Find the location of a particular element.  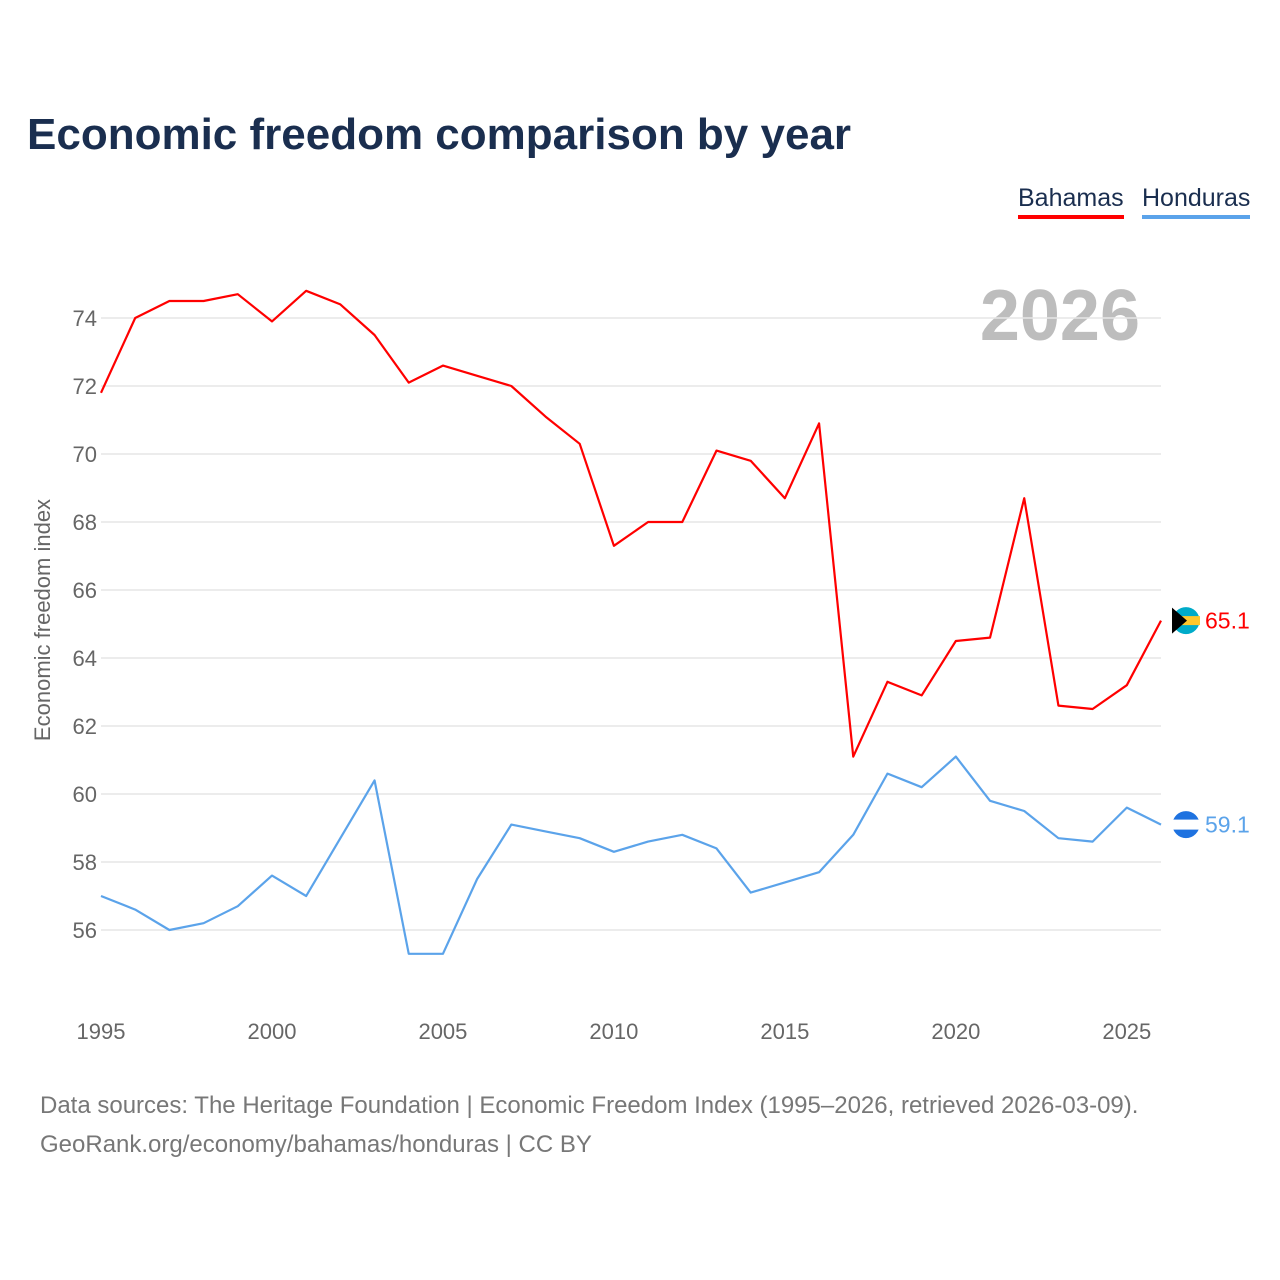

flag-triangle is located at coordinates (1179, 620).